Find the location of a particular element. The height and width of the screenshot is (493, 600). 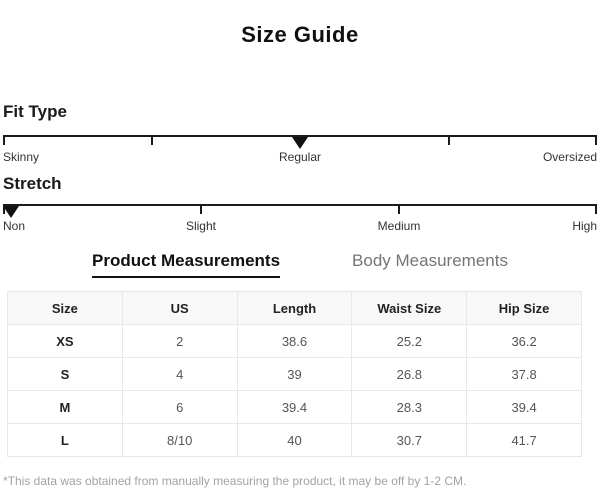

fit-type-option-oversized: Oversized is located at coordinates (569, 157).